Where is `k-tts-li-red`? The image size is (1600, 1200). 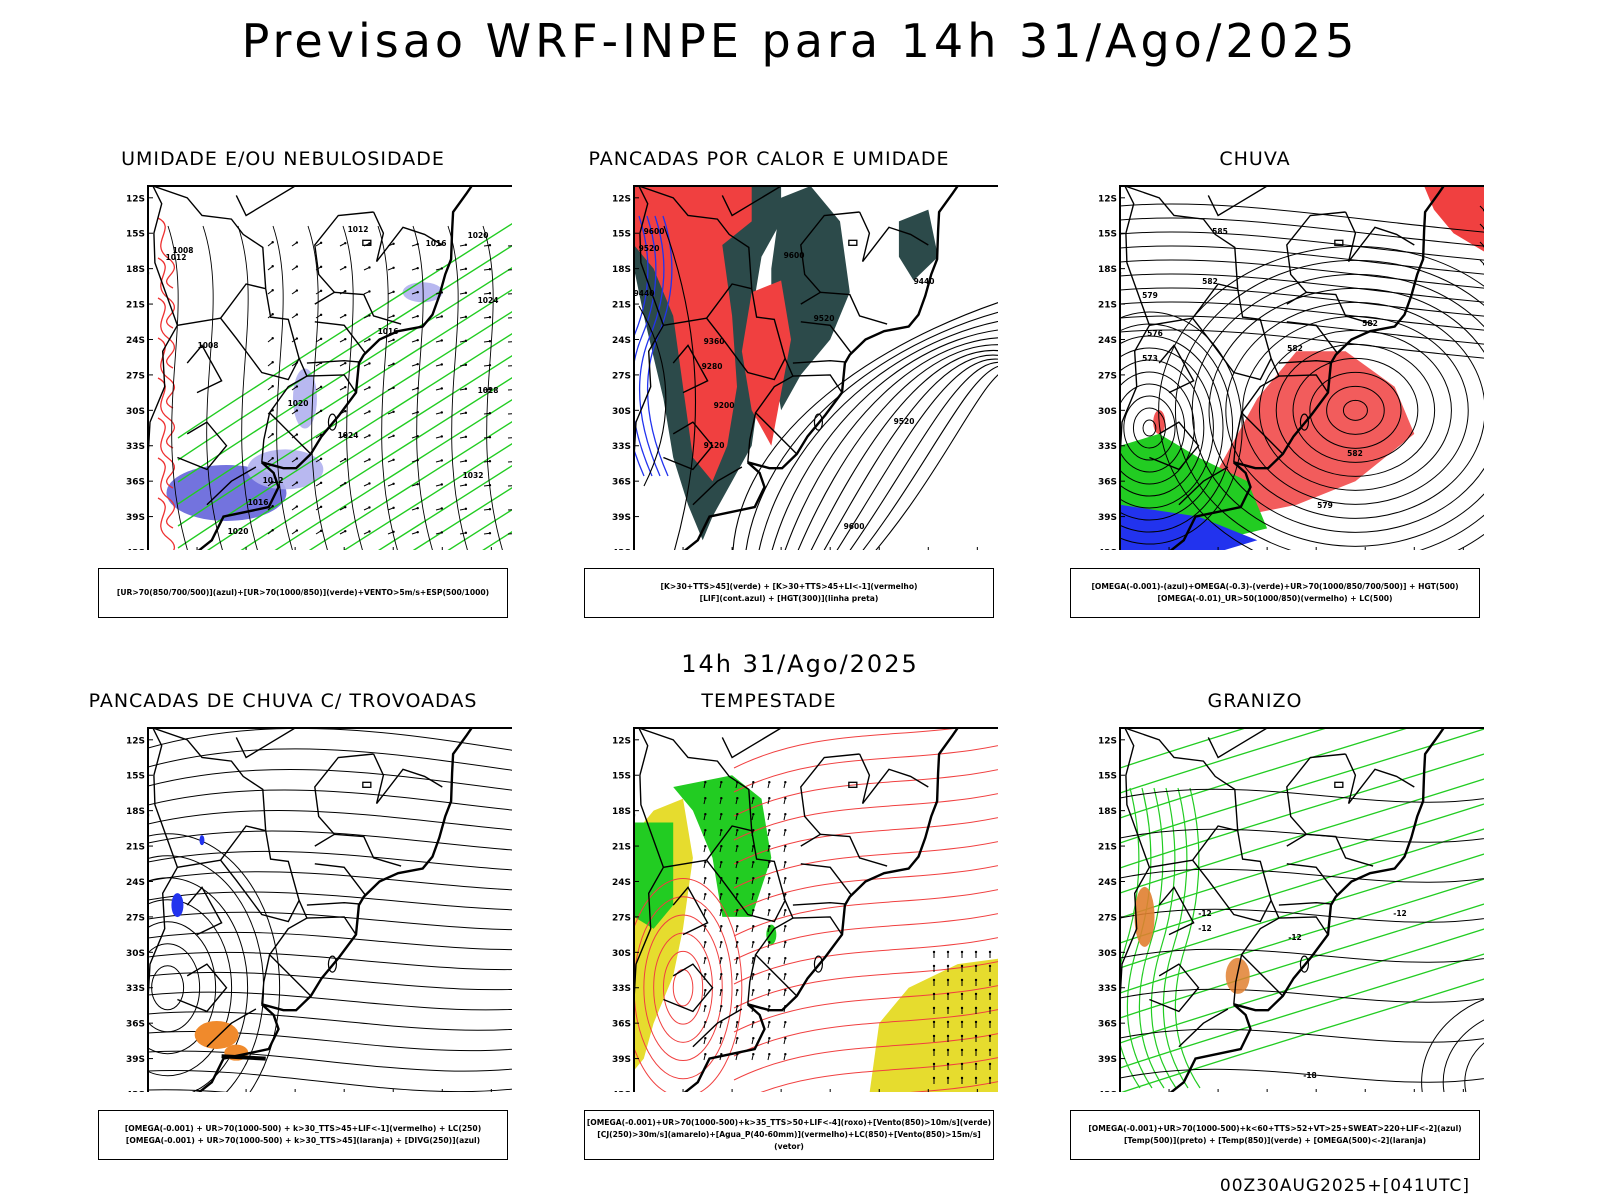
k-tts-li-red is located at coordinates (766, 363).